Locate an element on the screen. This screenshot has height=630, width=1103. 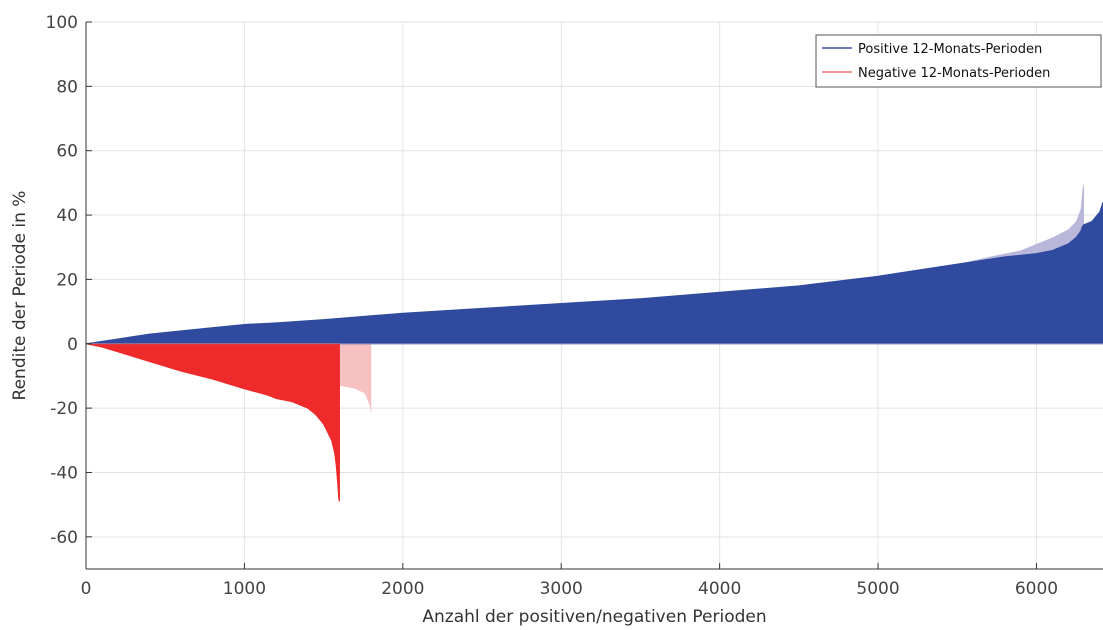
x-tick-label-3: 3000 is located at coordinates (561, 589).